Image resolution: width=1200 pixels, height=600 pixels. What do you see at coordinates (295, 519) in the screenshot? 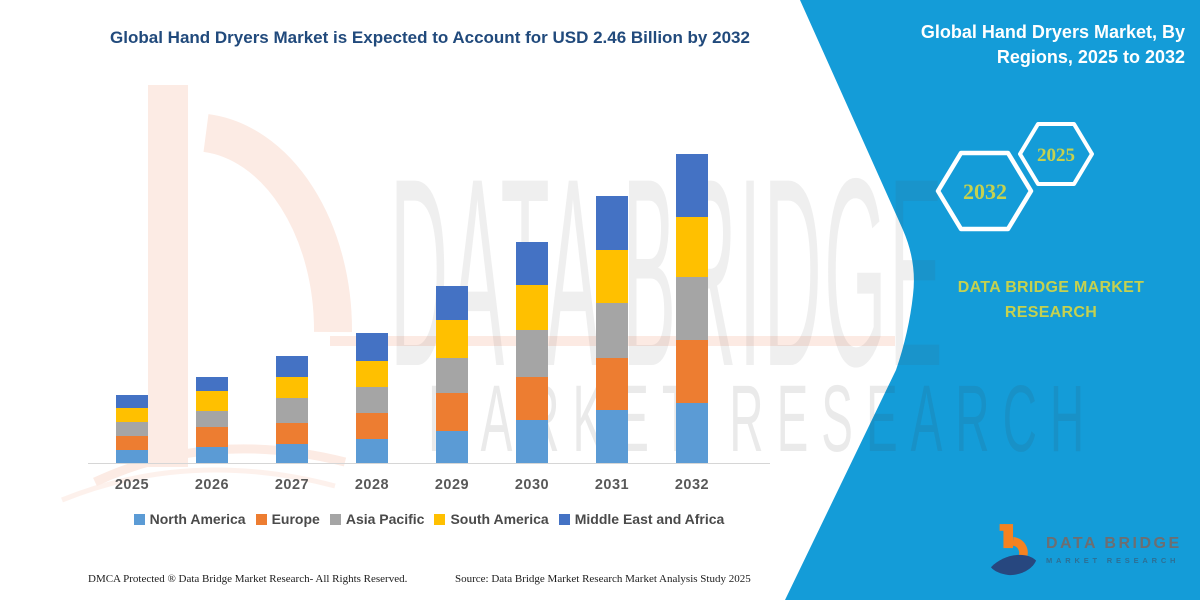
I see `legend-label: Europe` at bounding box center [295, 519].